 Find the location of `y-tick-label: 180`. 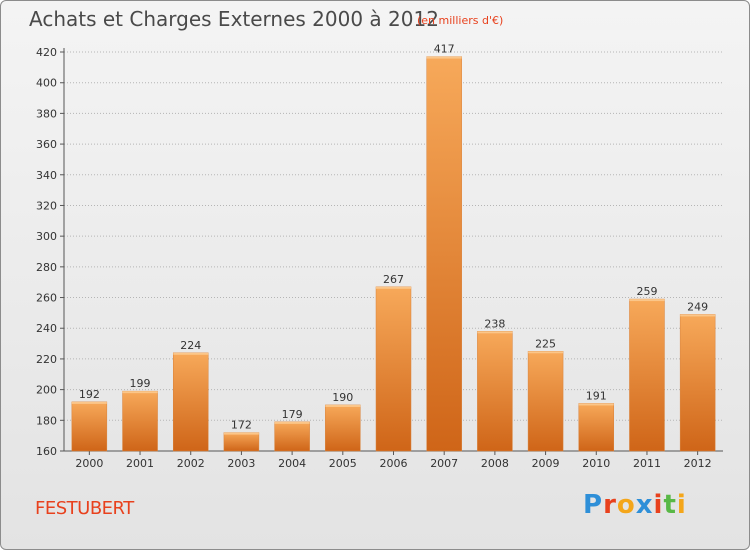

y-tick-label: 180 is located at coordinates (46, 420).